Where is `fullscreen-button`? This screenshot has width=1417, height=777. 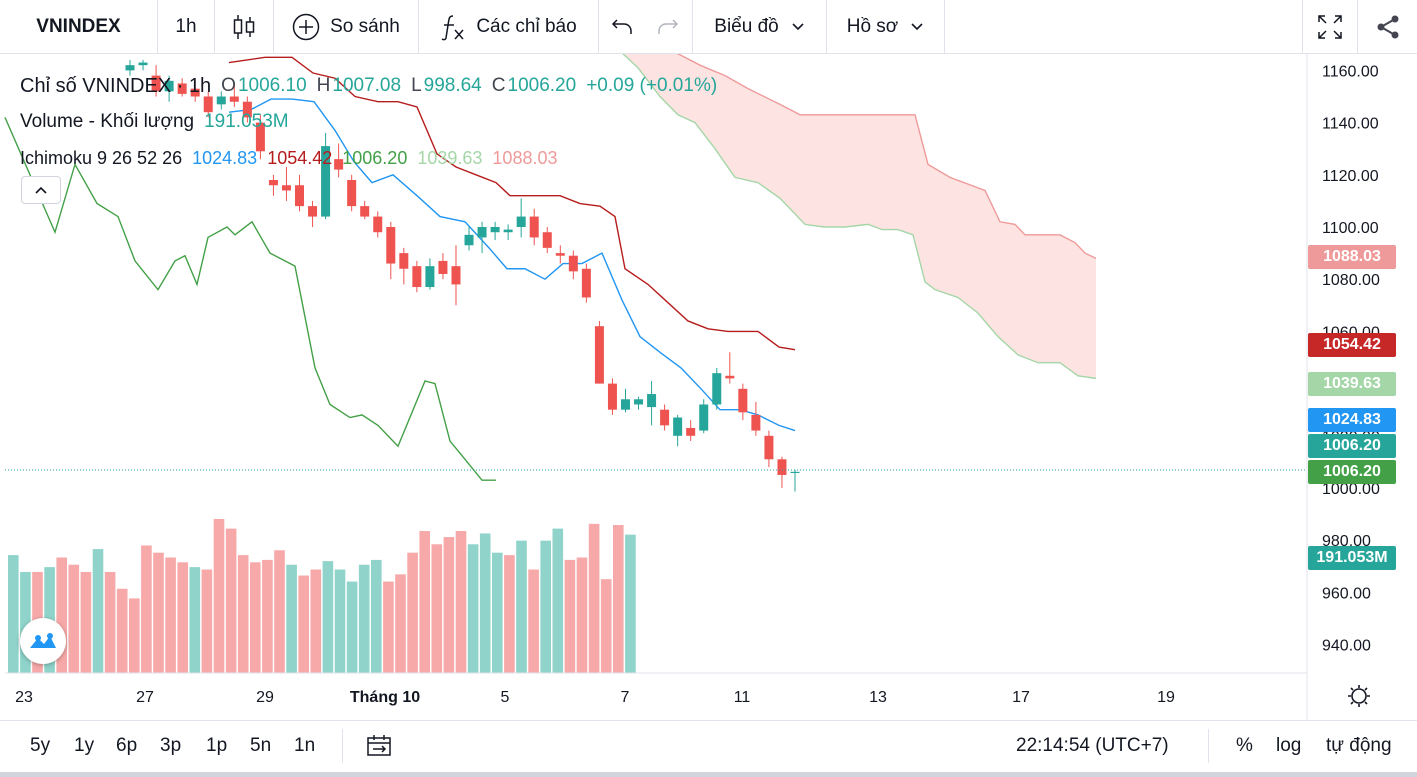 fullscreen-button is located at coordinates (1330, 27).